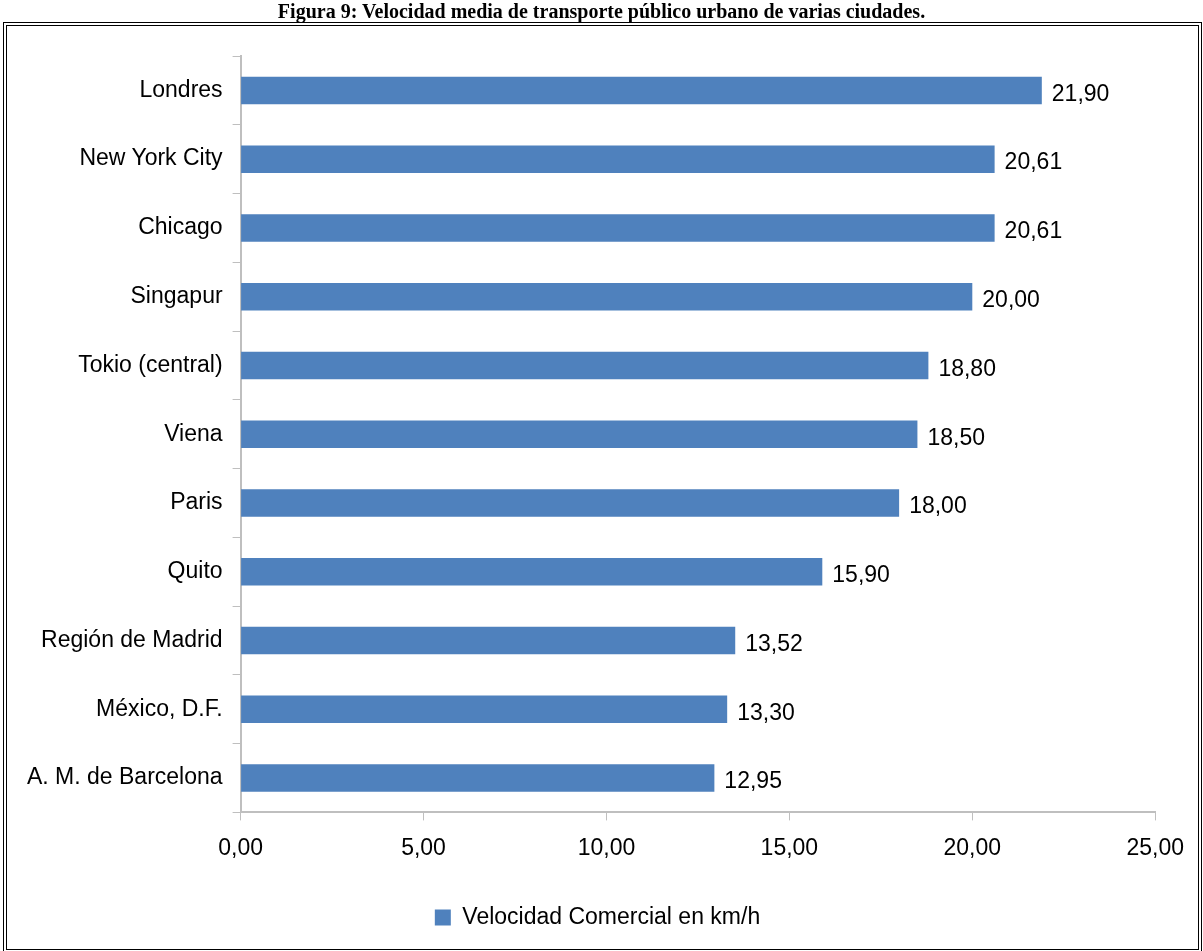  I want to click on y-tick-label: New York City, so click(151, 157).